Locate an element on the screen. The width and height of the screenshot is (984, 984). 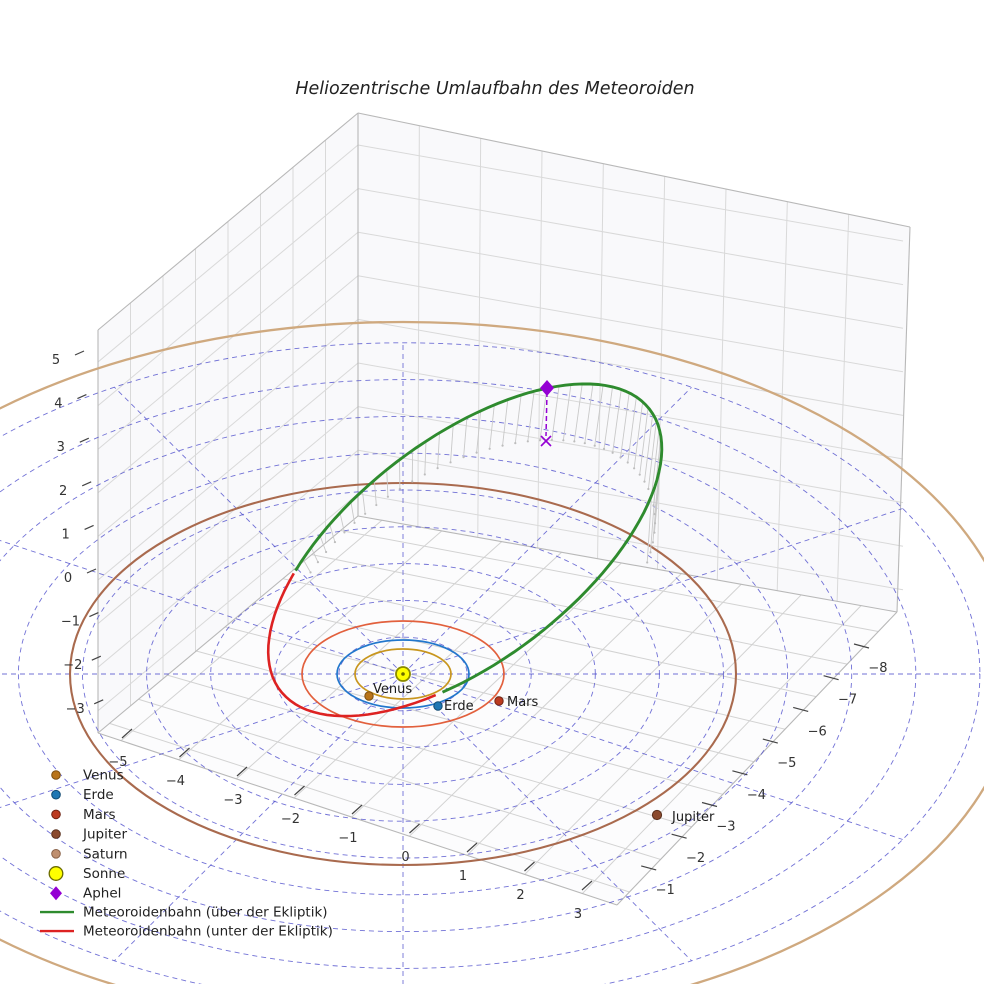
x-axis-tick-label: −4 is located at coordinates (175, 781).